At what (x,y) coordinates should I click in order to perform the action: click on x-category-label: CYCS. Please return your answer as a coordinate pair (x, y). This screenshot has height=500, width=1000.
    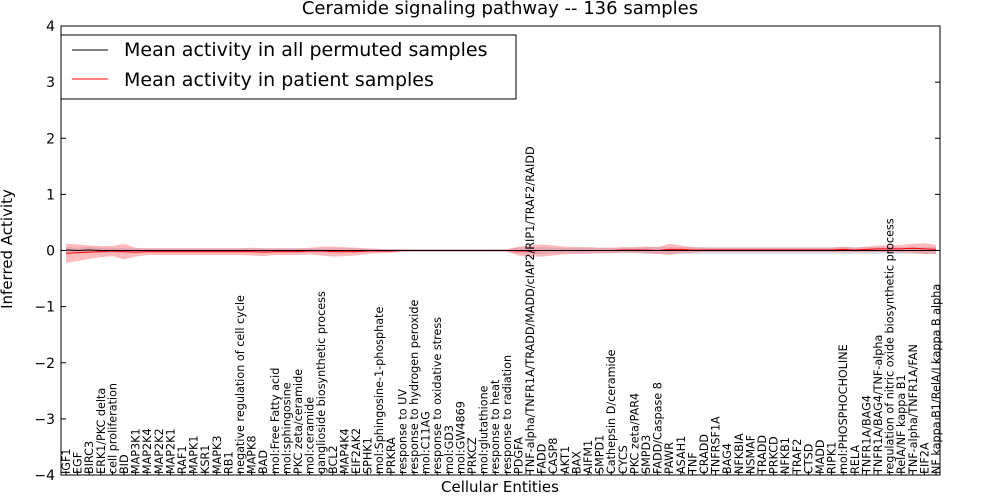
    Looking at the image, I should click on (623, 459).